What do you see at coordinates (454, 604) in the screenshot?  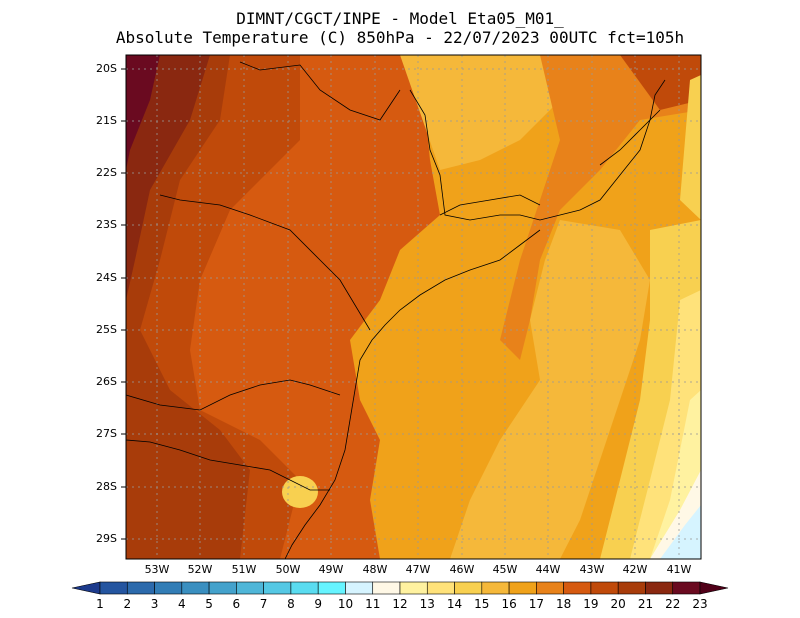 I see `colorbar-label: 14` at bounding box center [454, 604].